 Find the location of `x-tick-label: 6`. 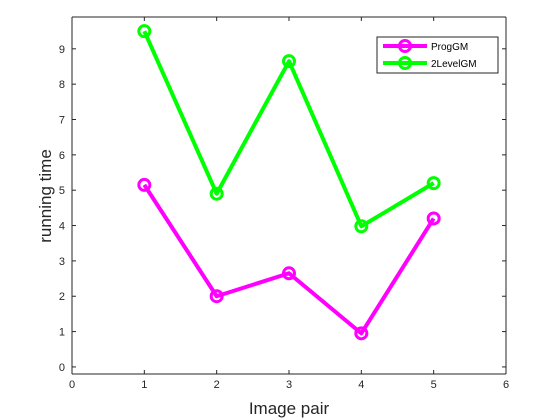

x-tick-label: 6 is located at coordinates (506, 385).